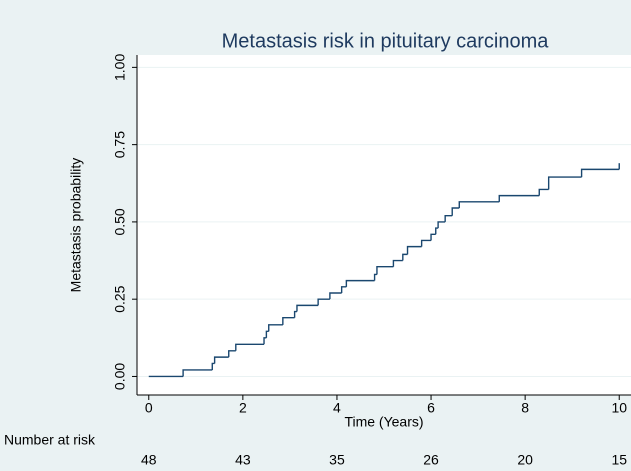 The height and width of the screenshot is (471, 631). What do you see at coordinates (149, 460) in the screenshot?
I see `risk-count: 48` at bounding box center [149, 460].